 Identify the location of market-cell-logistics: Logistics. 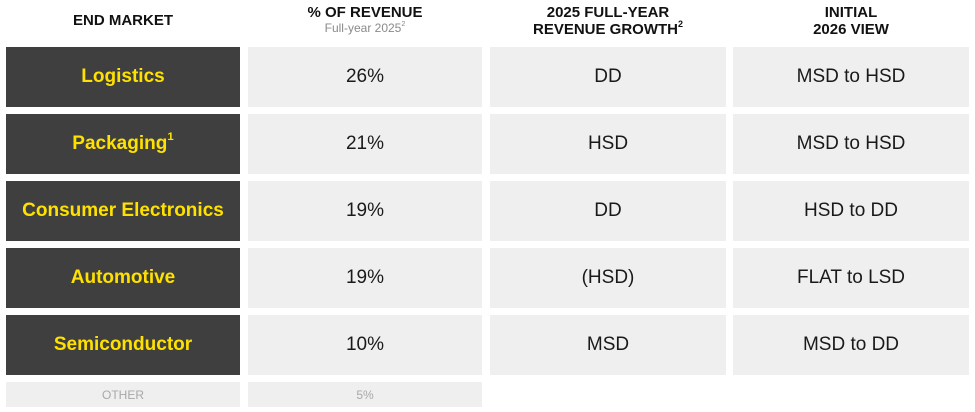
(123, 77).